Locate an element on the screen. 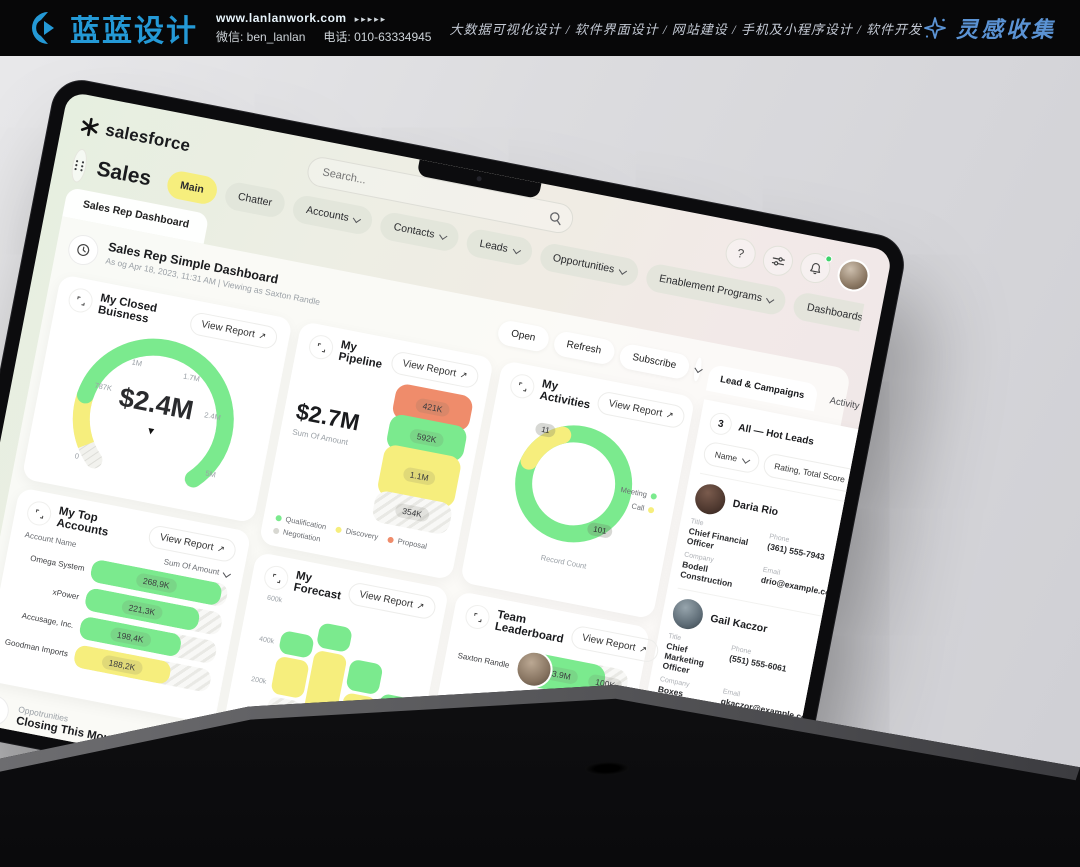 The height and width of the screenshot is (867, 1080). score-value: 92 is located at coordinates (860, 557).